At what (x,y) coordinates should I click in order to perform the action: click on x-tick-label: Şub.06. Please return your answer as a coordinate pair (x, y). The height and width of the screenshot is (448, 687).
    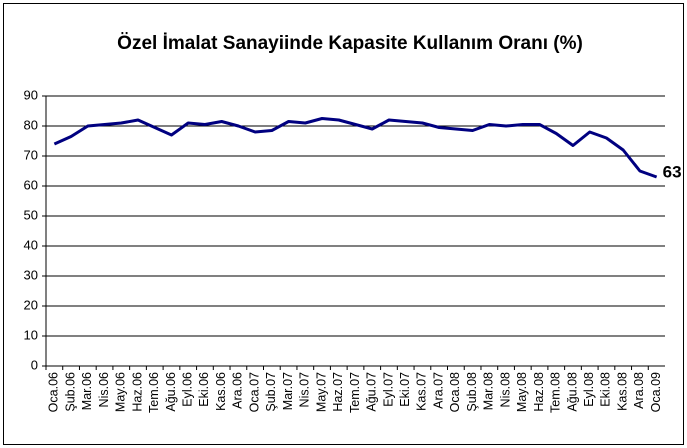
    Looking at the image, I should click on (70, 392).